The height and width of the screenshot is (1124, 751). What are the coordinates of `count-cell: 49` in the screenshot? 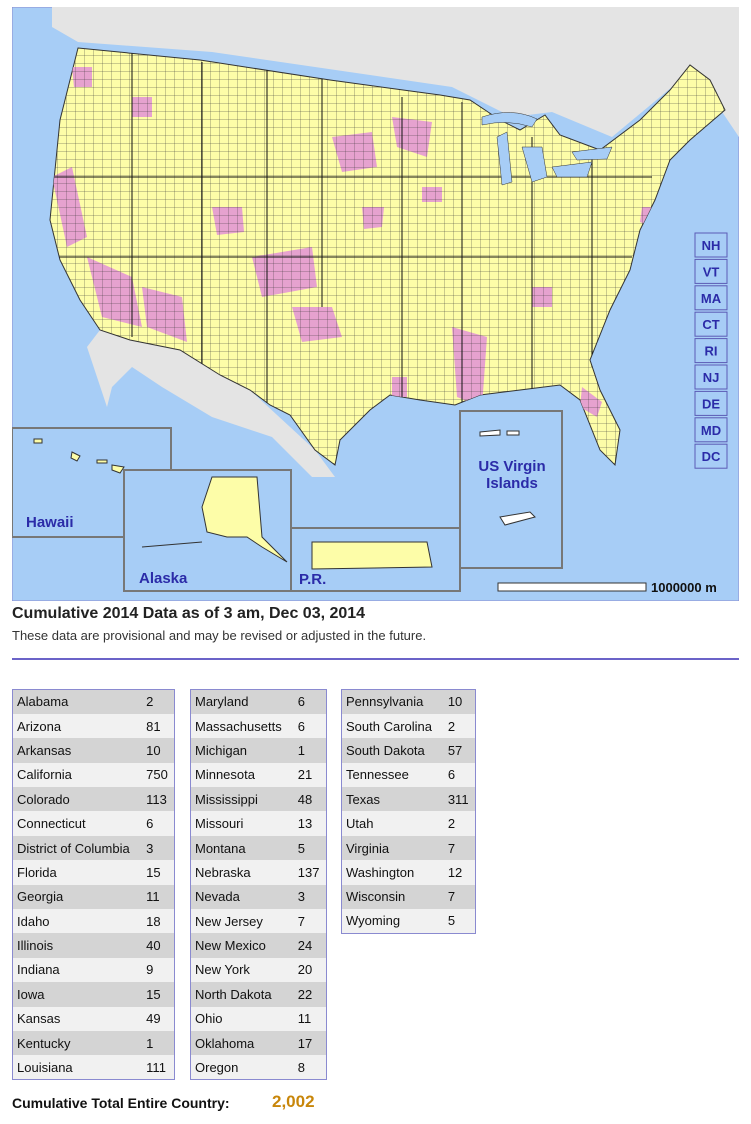 It's located at (158, 1018).